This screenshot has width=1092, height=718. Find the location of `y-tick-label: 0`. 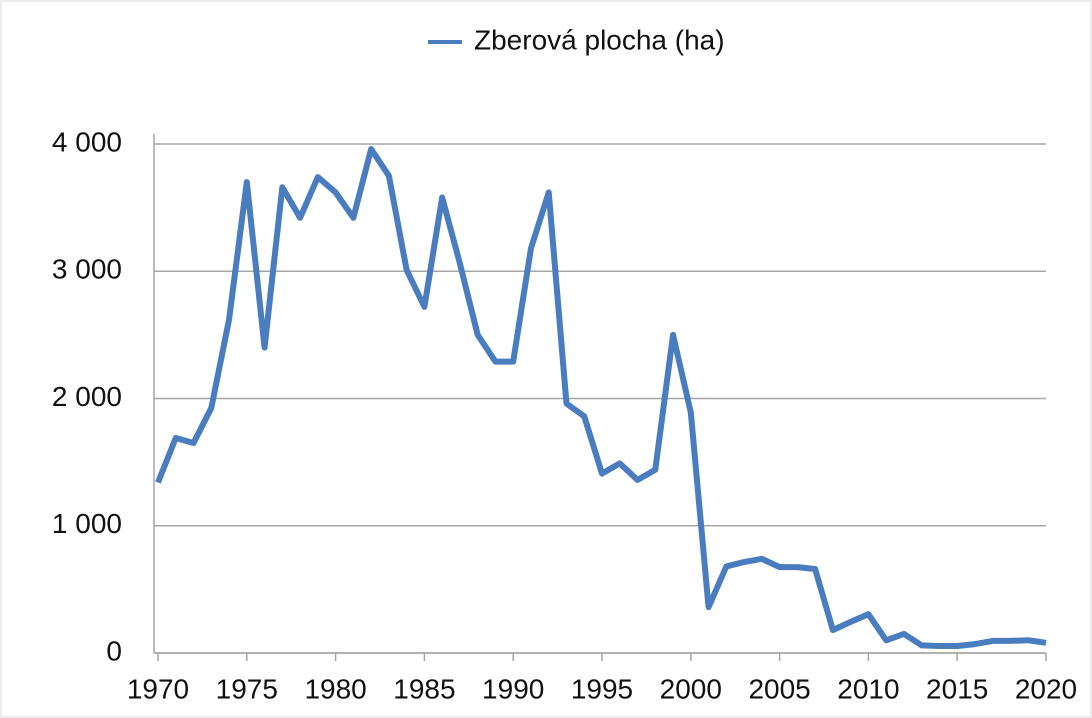

y-tick-label: 0 is located at coordinates (114, 650).